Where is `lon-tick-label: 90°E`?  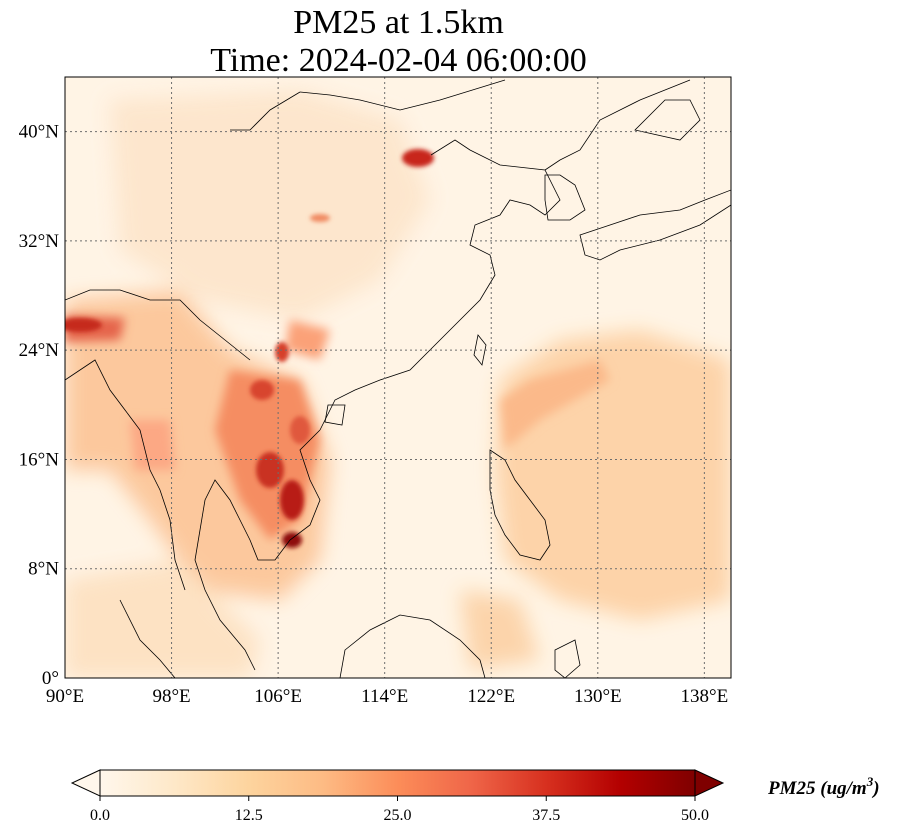 lon-tick-label: 90°E is located at coordinates (65, 696).